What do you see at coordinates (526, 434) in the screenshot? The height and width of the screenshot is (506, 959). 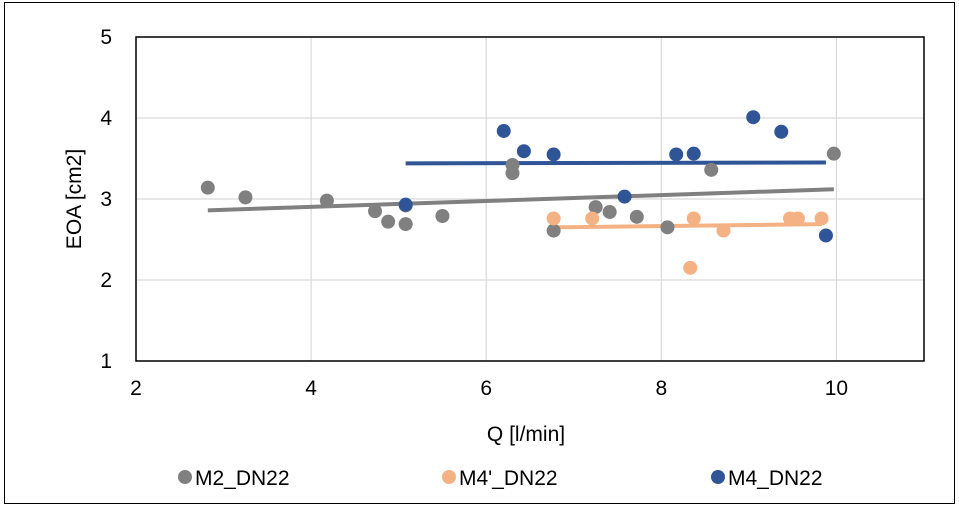 I see `x-axis-title: Q [l/min]` at bounding box center [526, 434].